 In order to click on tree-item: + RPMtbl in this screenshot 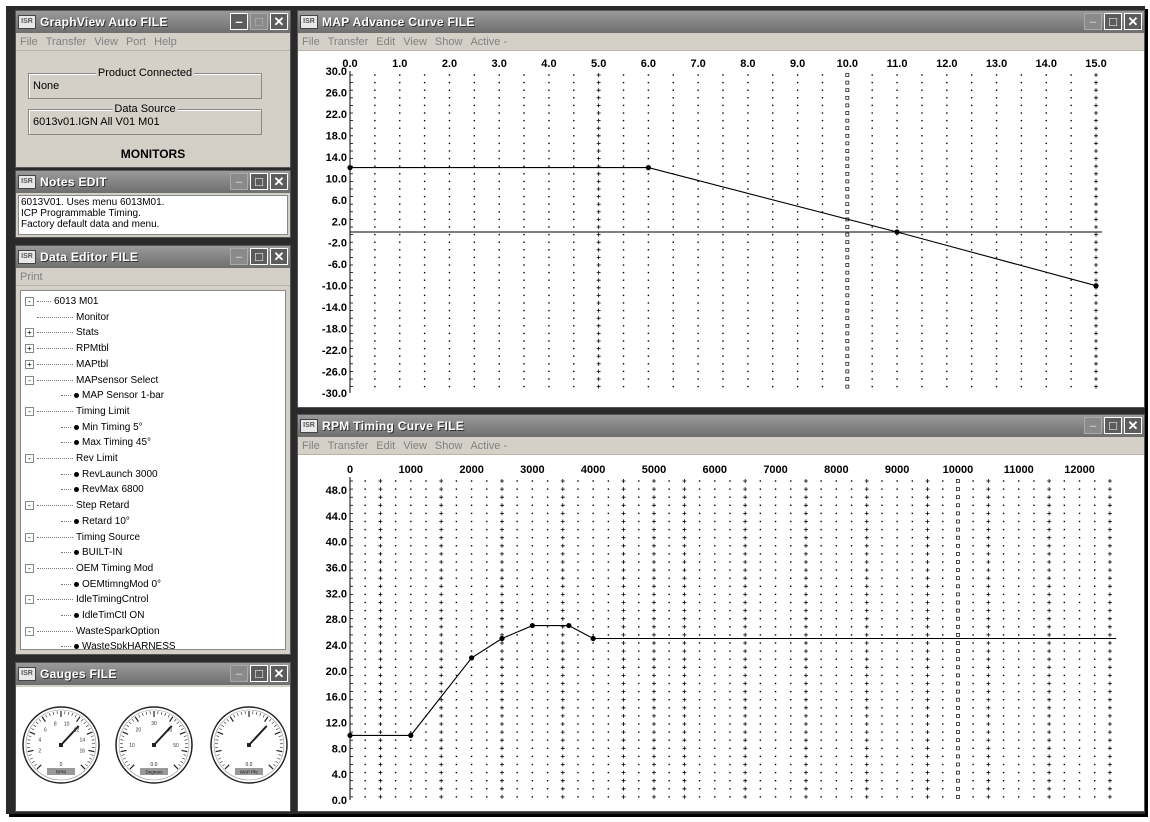, I will do `click(67, 348)`.